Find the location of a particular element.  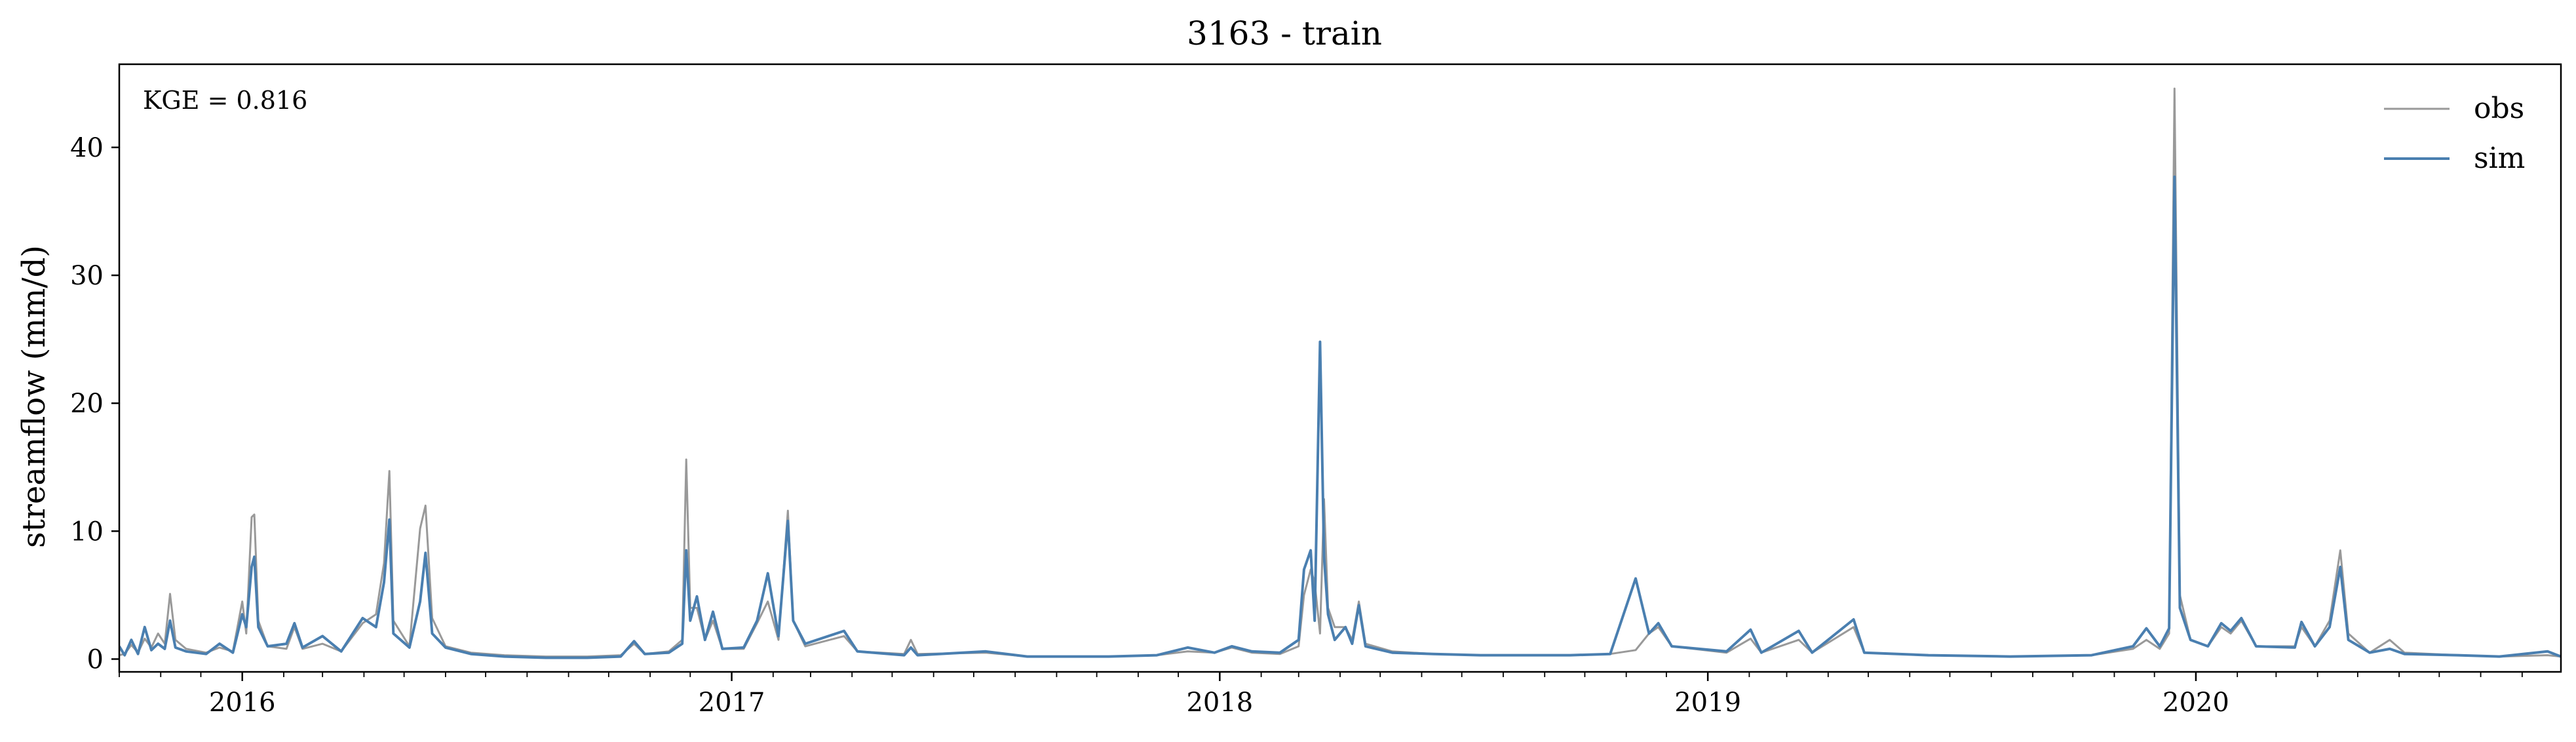

y-axis: 0 10 20 30 40 is located at coordinates (94, 403).